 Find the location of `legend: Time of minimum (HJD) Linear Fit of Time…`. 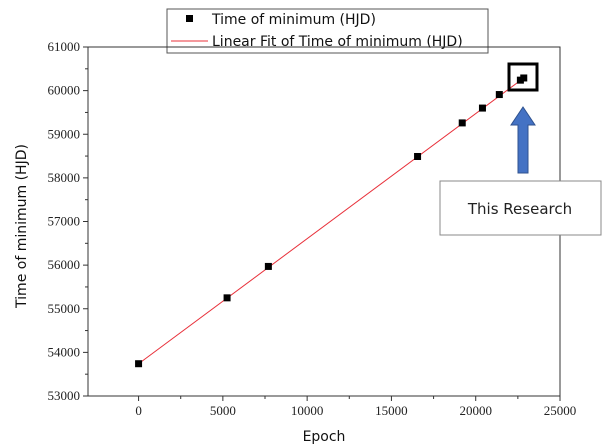

legend: Time of minimum (HJD) Linear Fit of Time… is located at coordinates (327, 31).